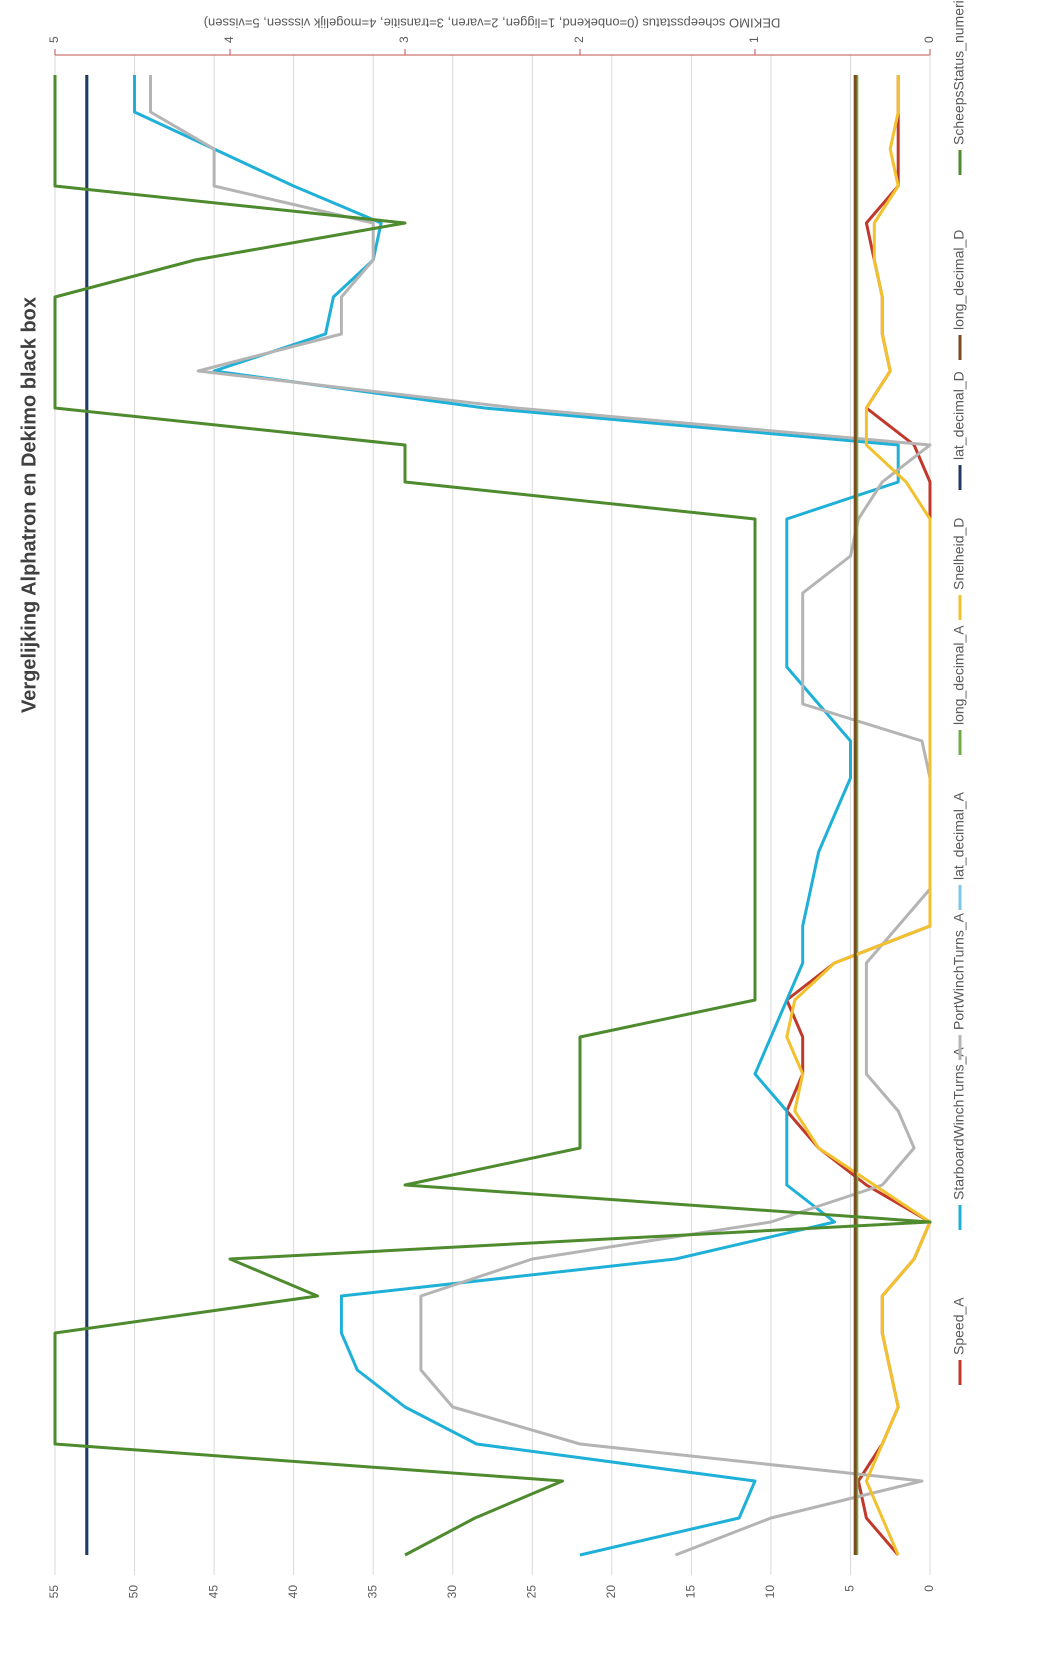 This screenshot has height=1670, width=1041. What do you see at coordinates (452, 1592) in the screenshot?
I see `y-tick-label: 30` at bounding box center [452, 1592].